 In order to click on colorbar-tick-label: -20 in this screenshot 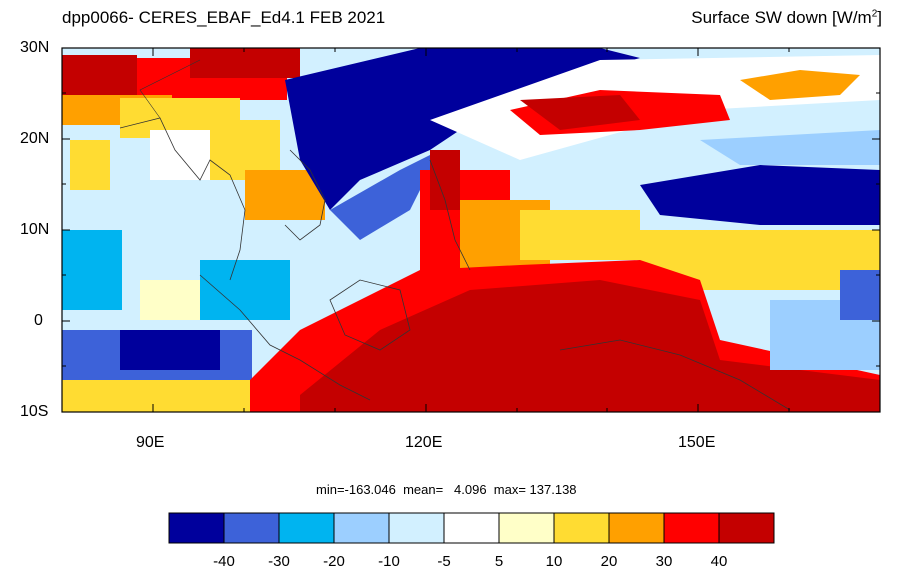, I will do `click(334, 561)`.